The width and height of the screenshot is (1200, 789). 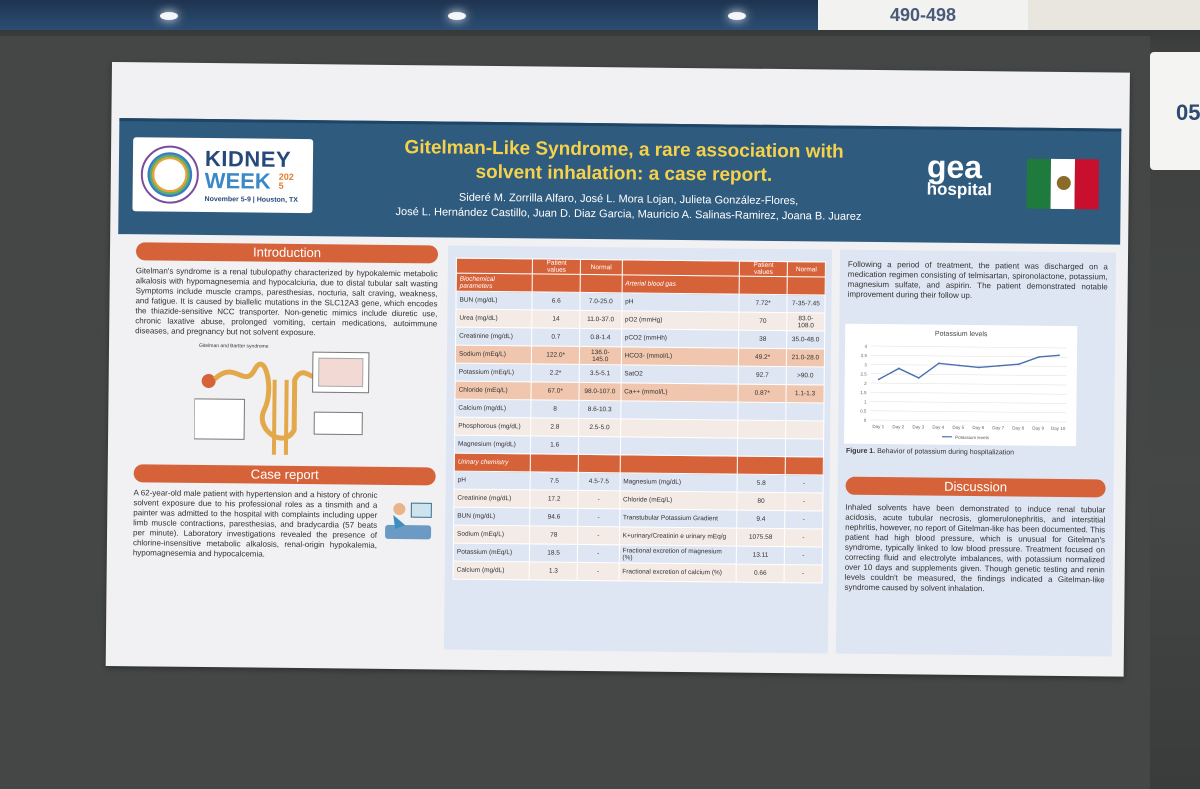 What do you see at coordinates (865, 401) in the screenshot?
I see `y-tick-label: 1` at bounding box center [865, 401].